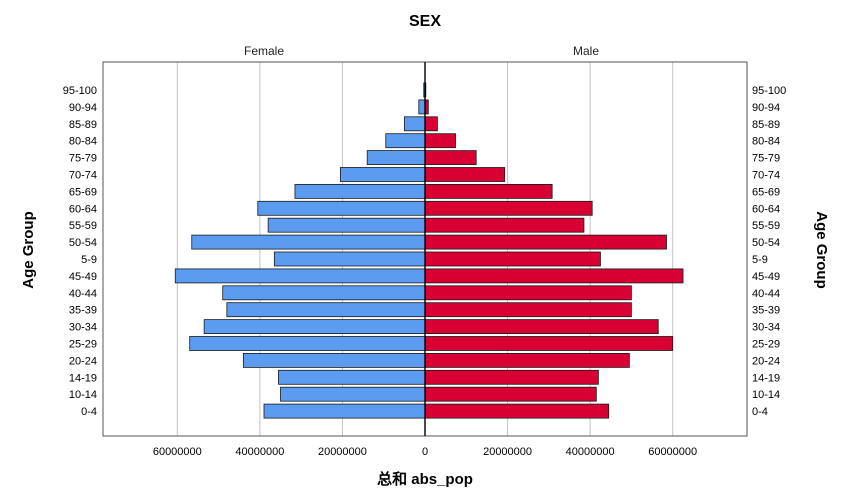 This screenshot has width=850, height=500. I want to click on category-label-left: 25-29, so click(83, 345).